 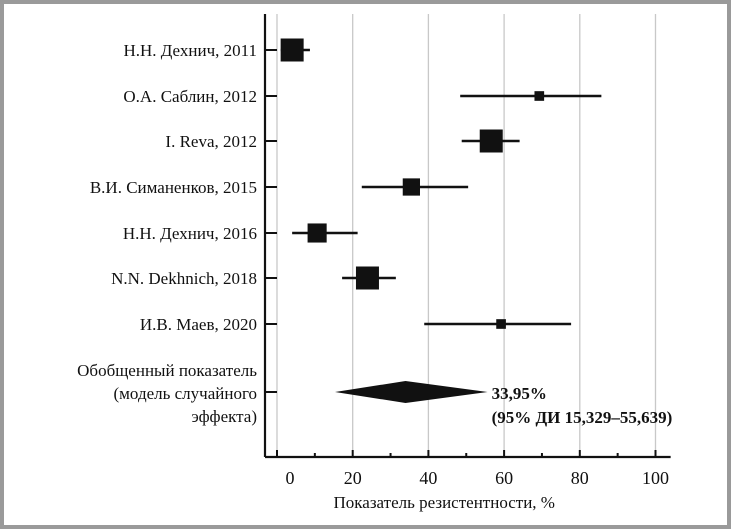 What do you see at coordinates (504, 478) in the screenshot?
I see `x-tick-label: 60` at bounding box center [504, 478].